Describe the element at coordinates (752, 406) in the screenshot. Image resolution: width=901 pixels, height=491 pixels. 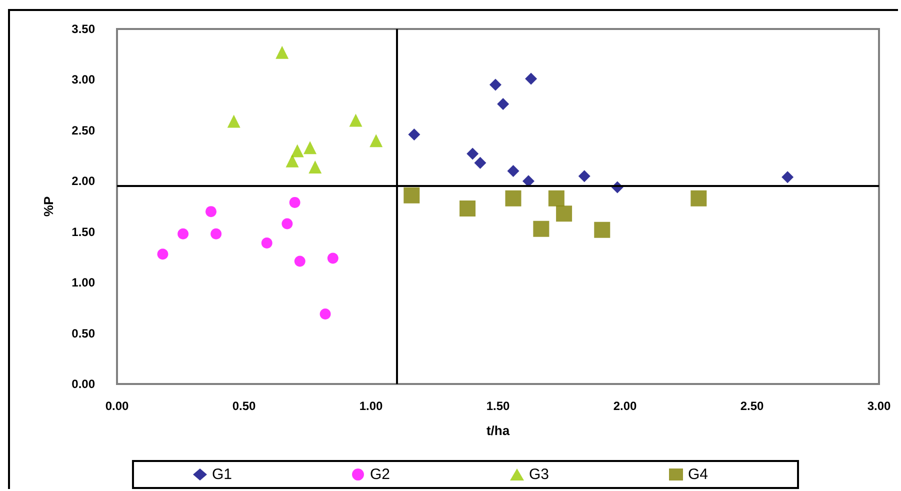
I see `x-tick-label: 2.50` at that location.